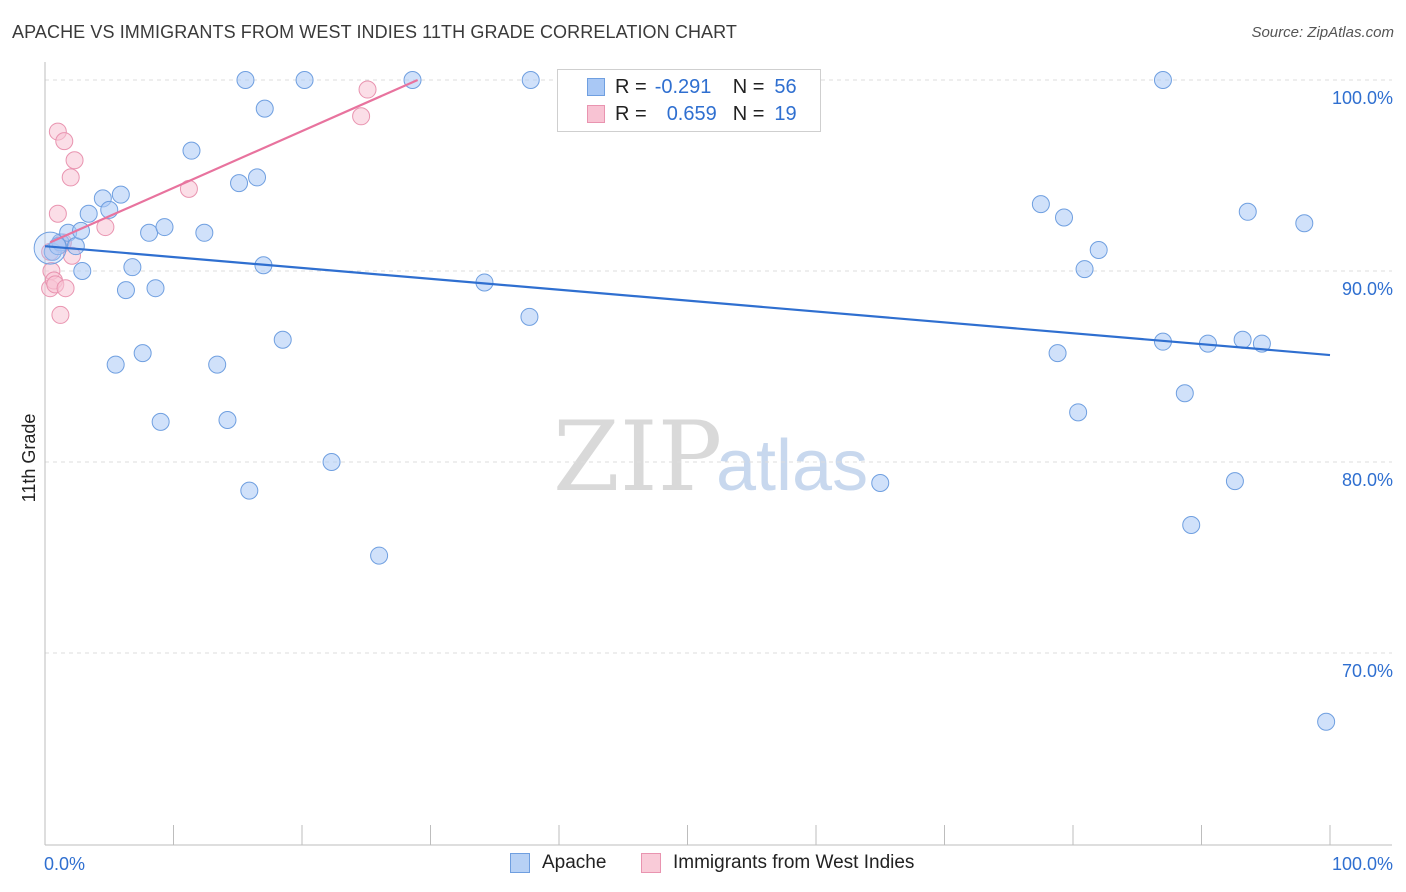 Image resolution: width=1406 pixels, height=892 pixels. What do you see at coordinates (1362, 98) in the screenshot?
I see `y-tick-label: 100.0%` at bounding box center [1362, 98].